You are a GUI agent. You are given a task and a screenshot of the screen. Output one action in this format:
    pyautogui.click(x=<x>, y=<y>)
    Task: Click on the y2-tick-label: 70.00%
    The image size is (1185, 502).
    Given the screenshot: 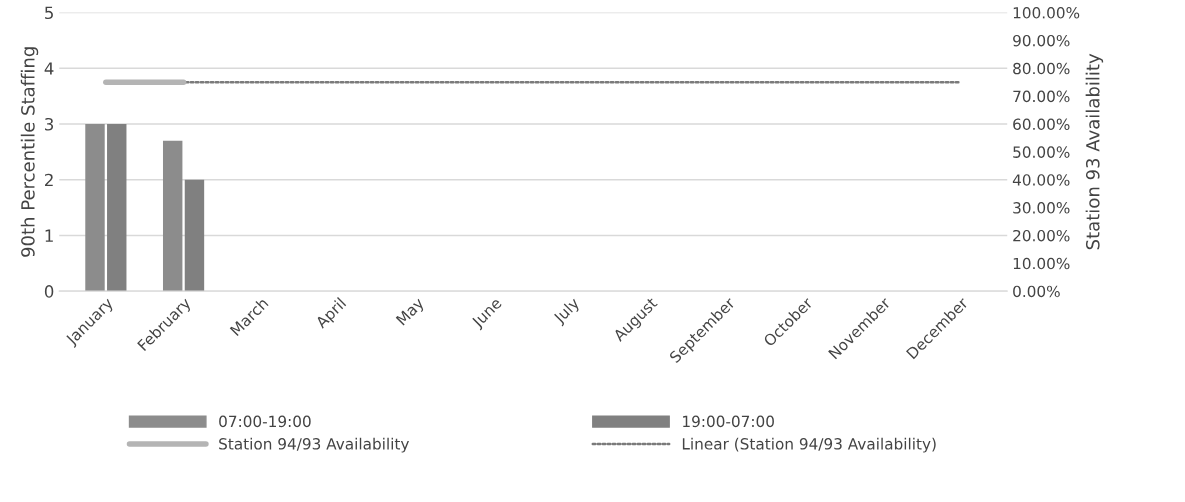 What is the action you would take?
    pyautogui.click(x=1041, y=96)
    